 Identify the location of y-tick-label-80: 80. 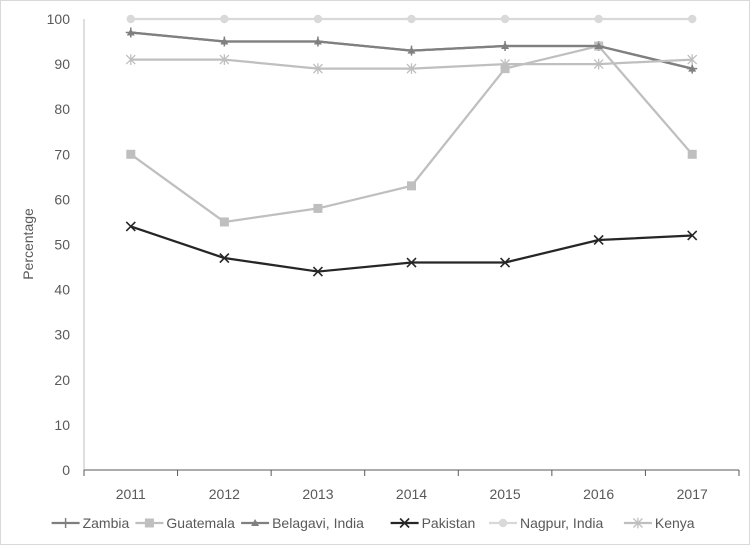
(62, 109).